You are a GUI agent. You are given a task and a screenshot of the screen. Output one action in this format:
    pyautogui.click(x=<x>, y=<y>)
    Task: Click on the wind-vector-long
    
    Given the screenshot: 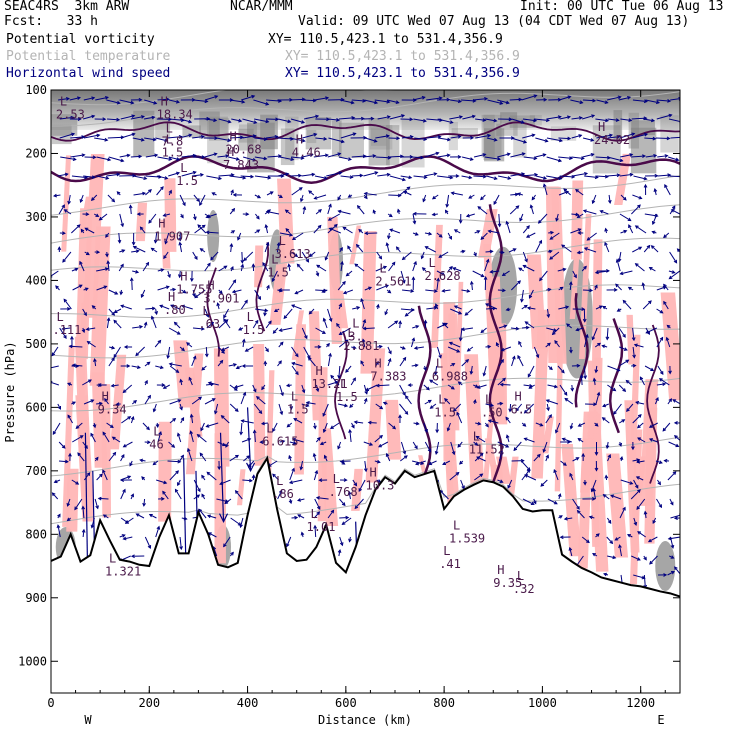 What is the action you would take?
    pyautogui.click(x=249, y=439)
    